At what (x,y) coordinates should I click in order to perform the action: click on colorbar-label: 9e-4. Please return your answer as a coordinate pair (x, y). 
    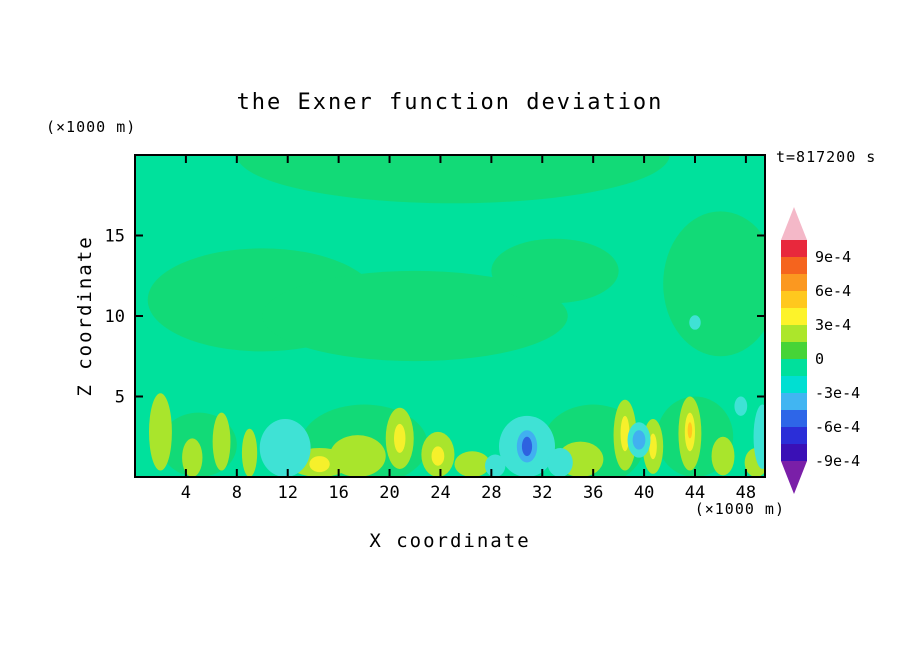
    Looking at the image, I should click on (833, 257).